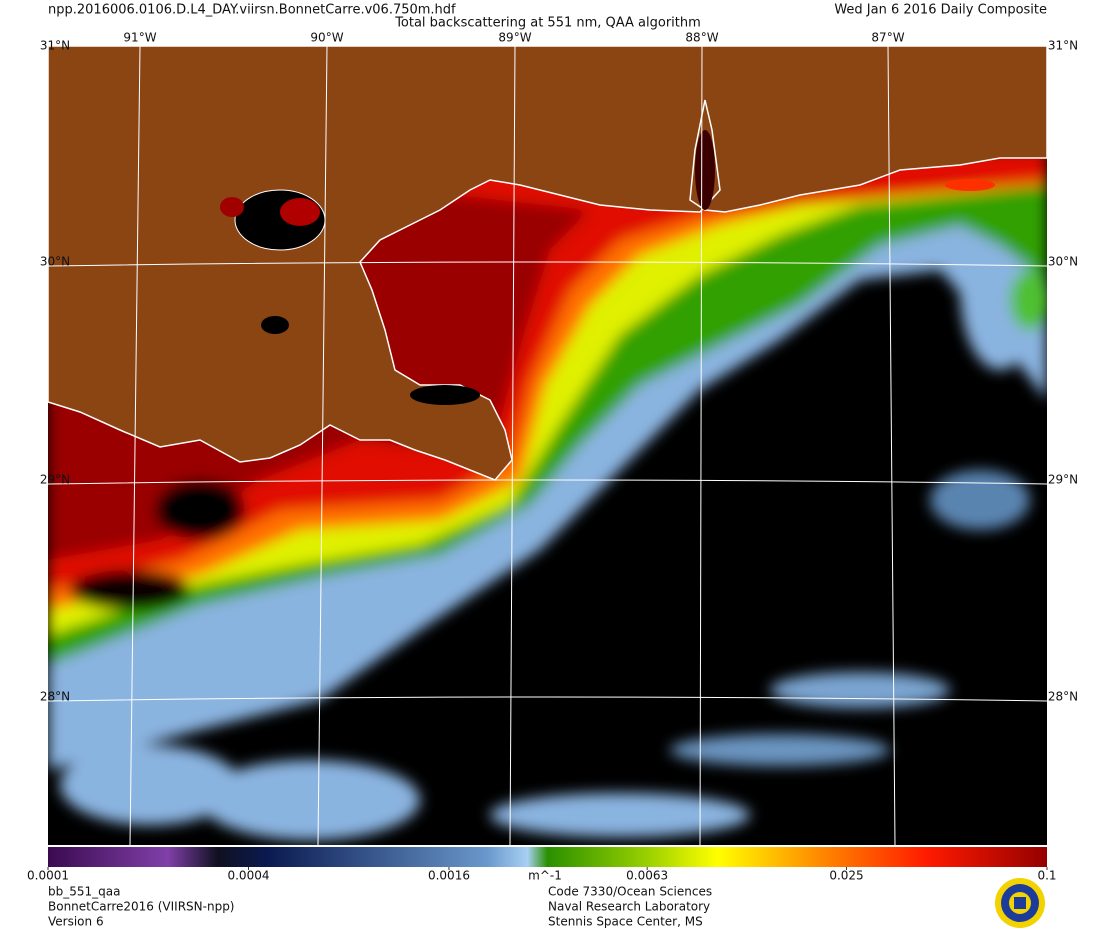 This screenshot has height=935, width=1096. What do you see at coordinates (139, 38) in the screenshot?
I see `lon-label: 91°W` at bounding box center [139, 38].